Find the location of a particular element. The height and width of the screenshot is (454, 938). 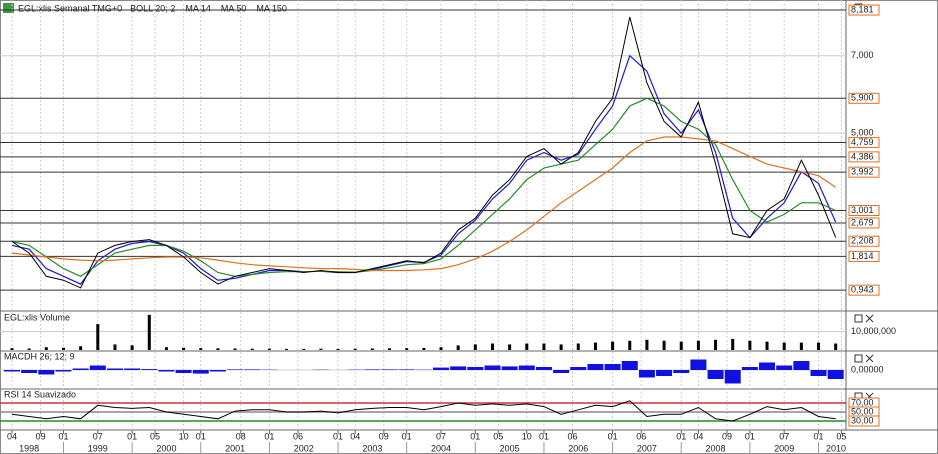

year-label: 2003 is located at coordinates (372, 448).